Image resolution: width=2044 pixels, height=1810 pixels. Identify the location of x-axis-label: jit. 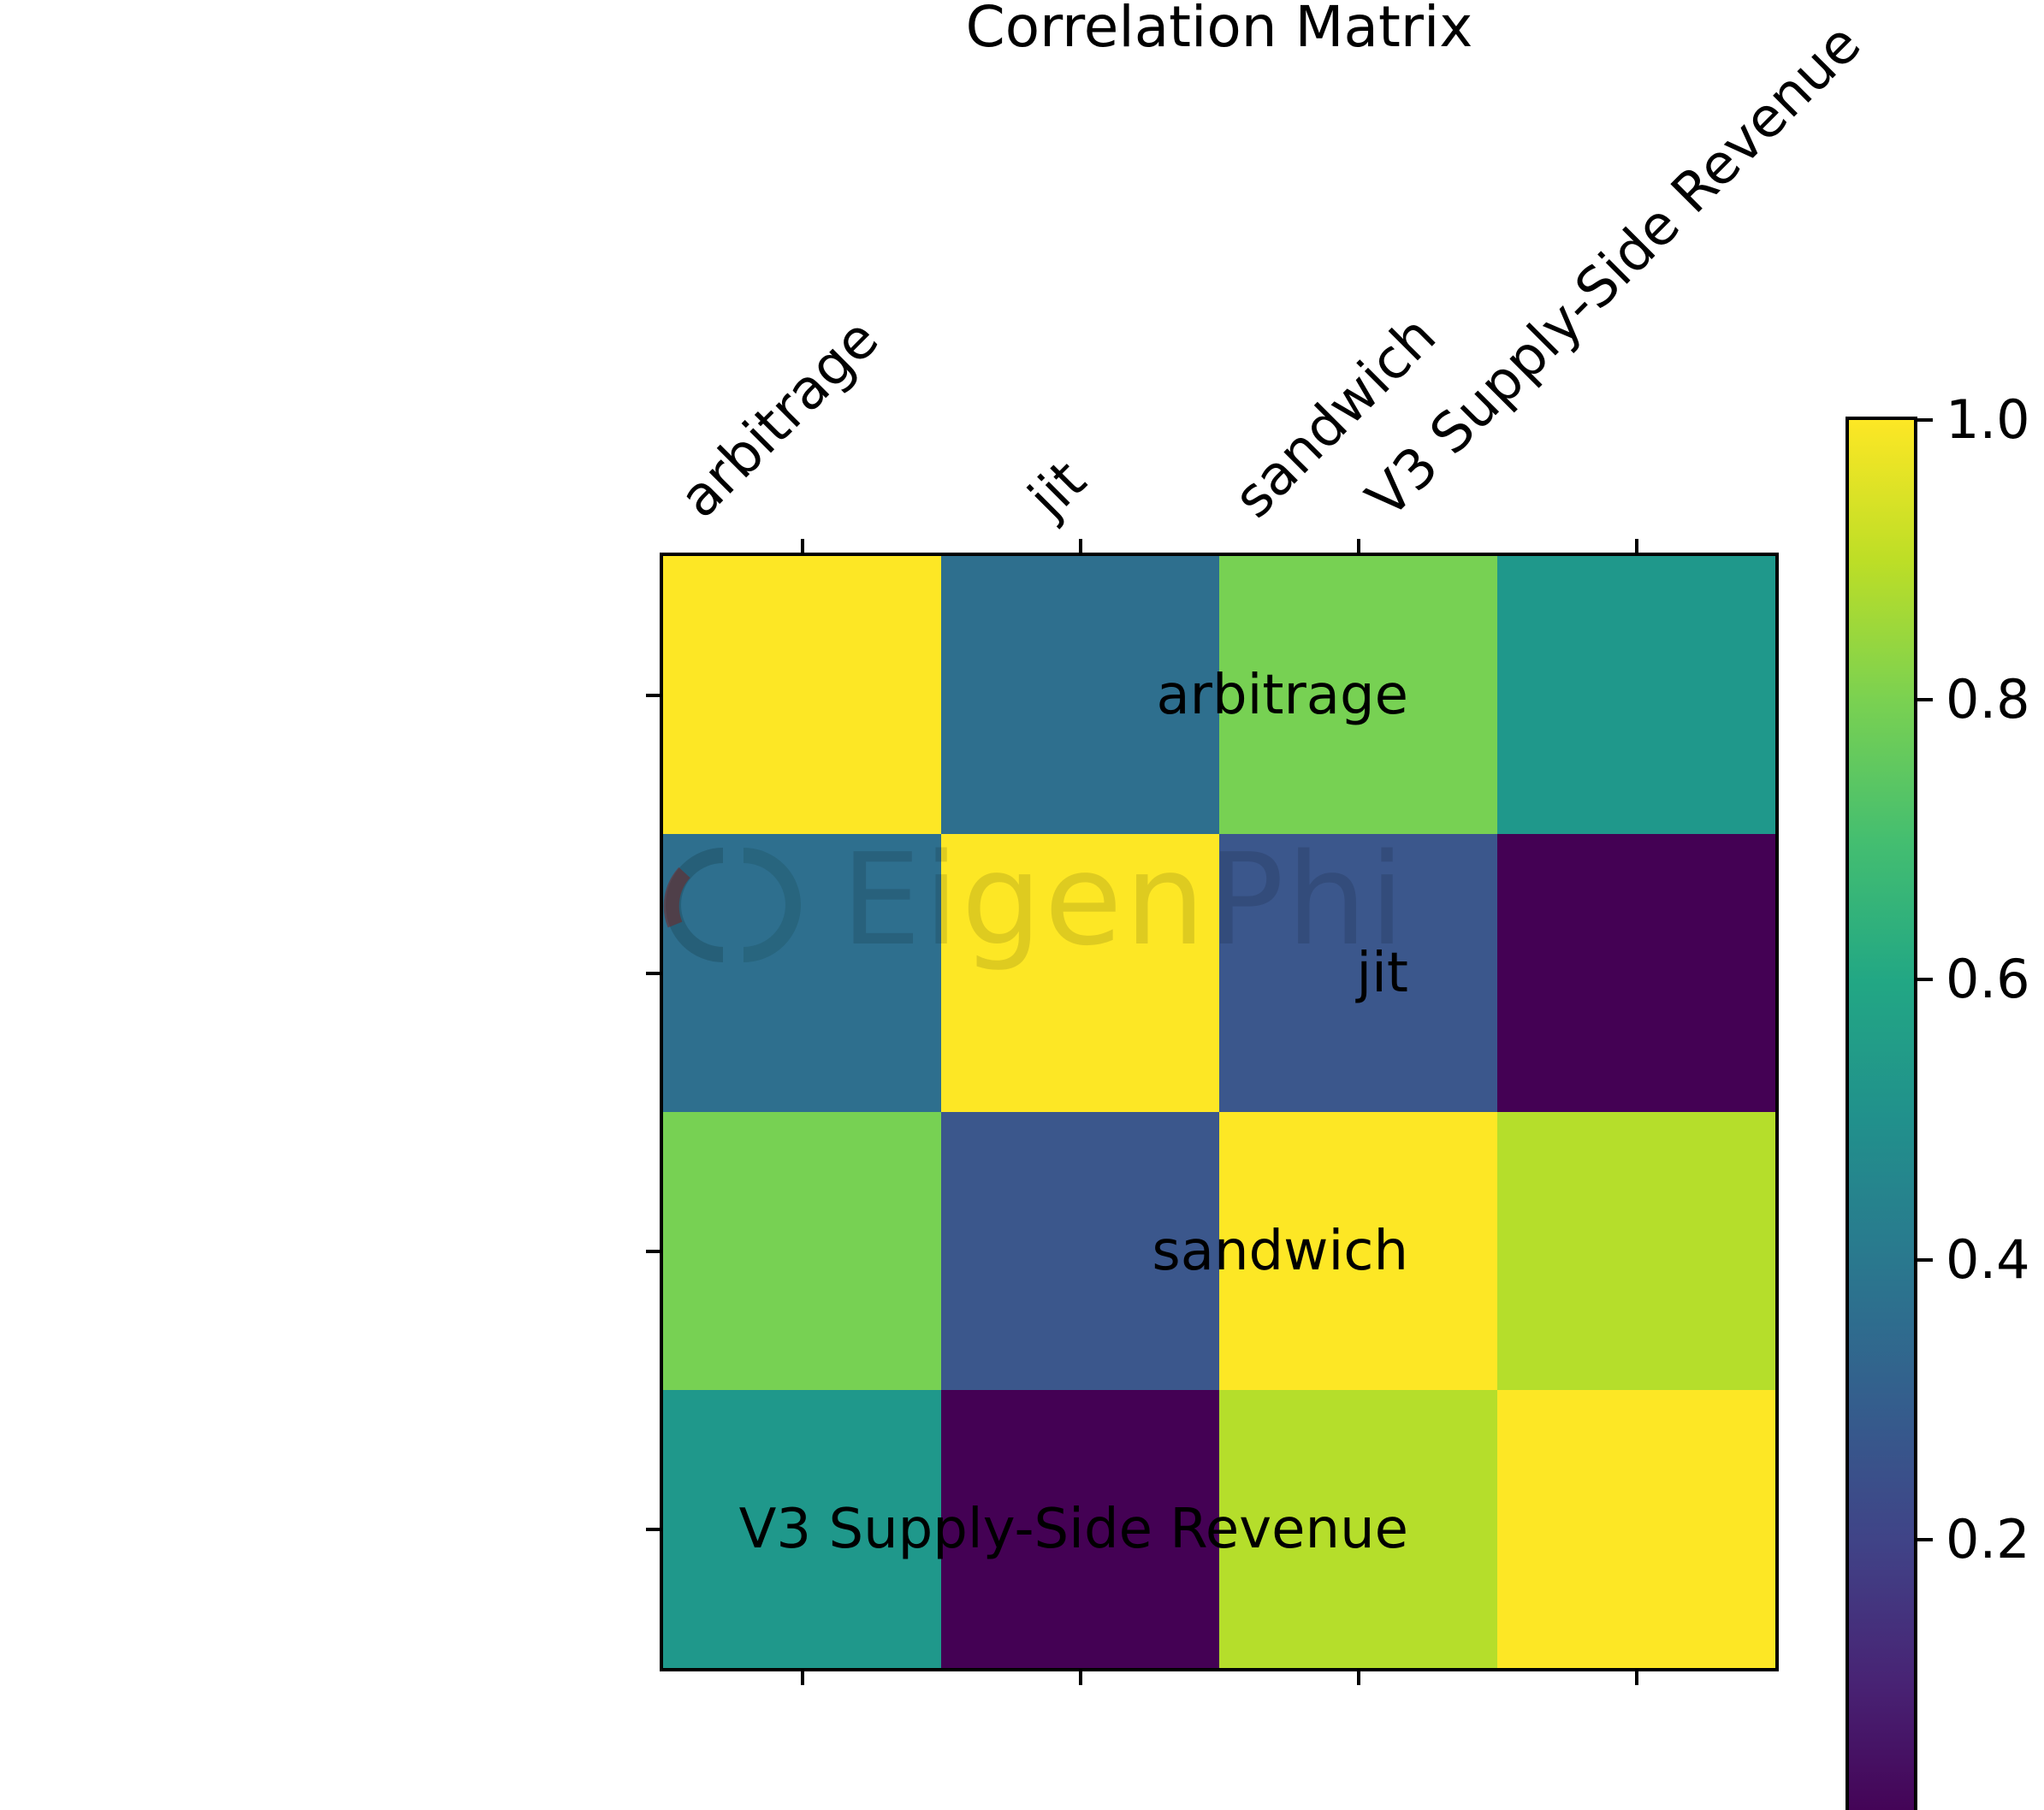
(1057, 489).